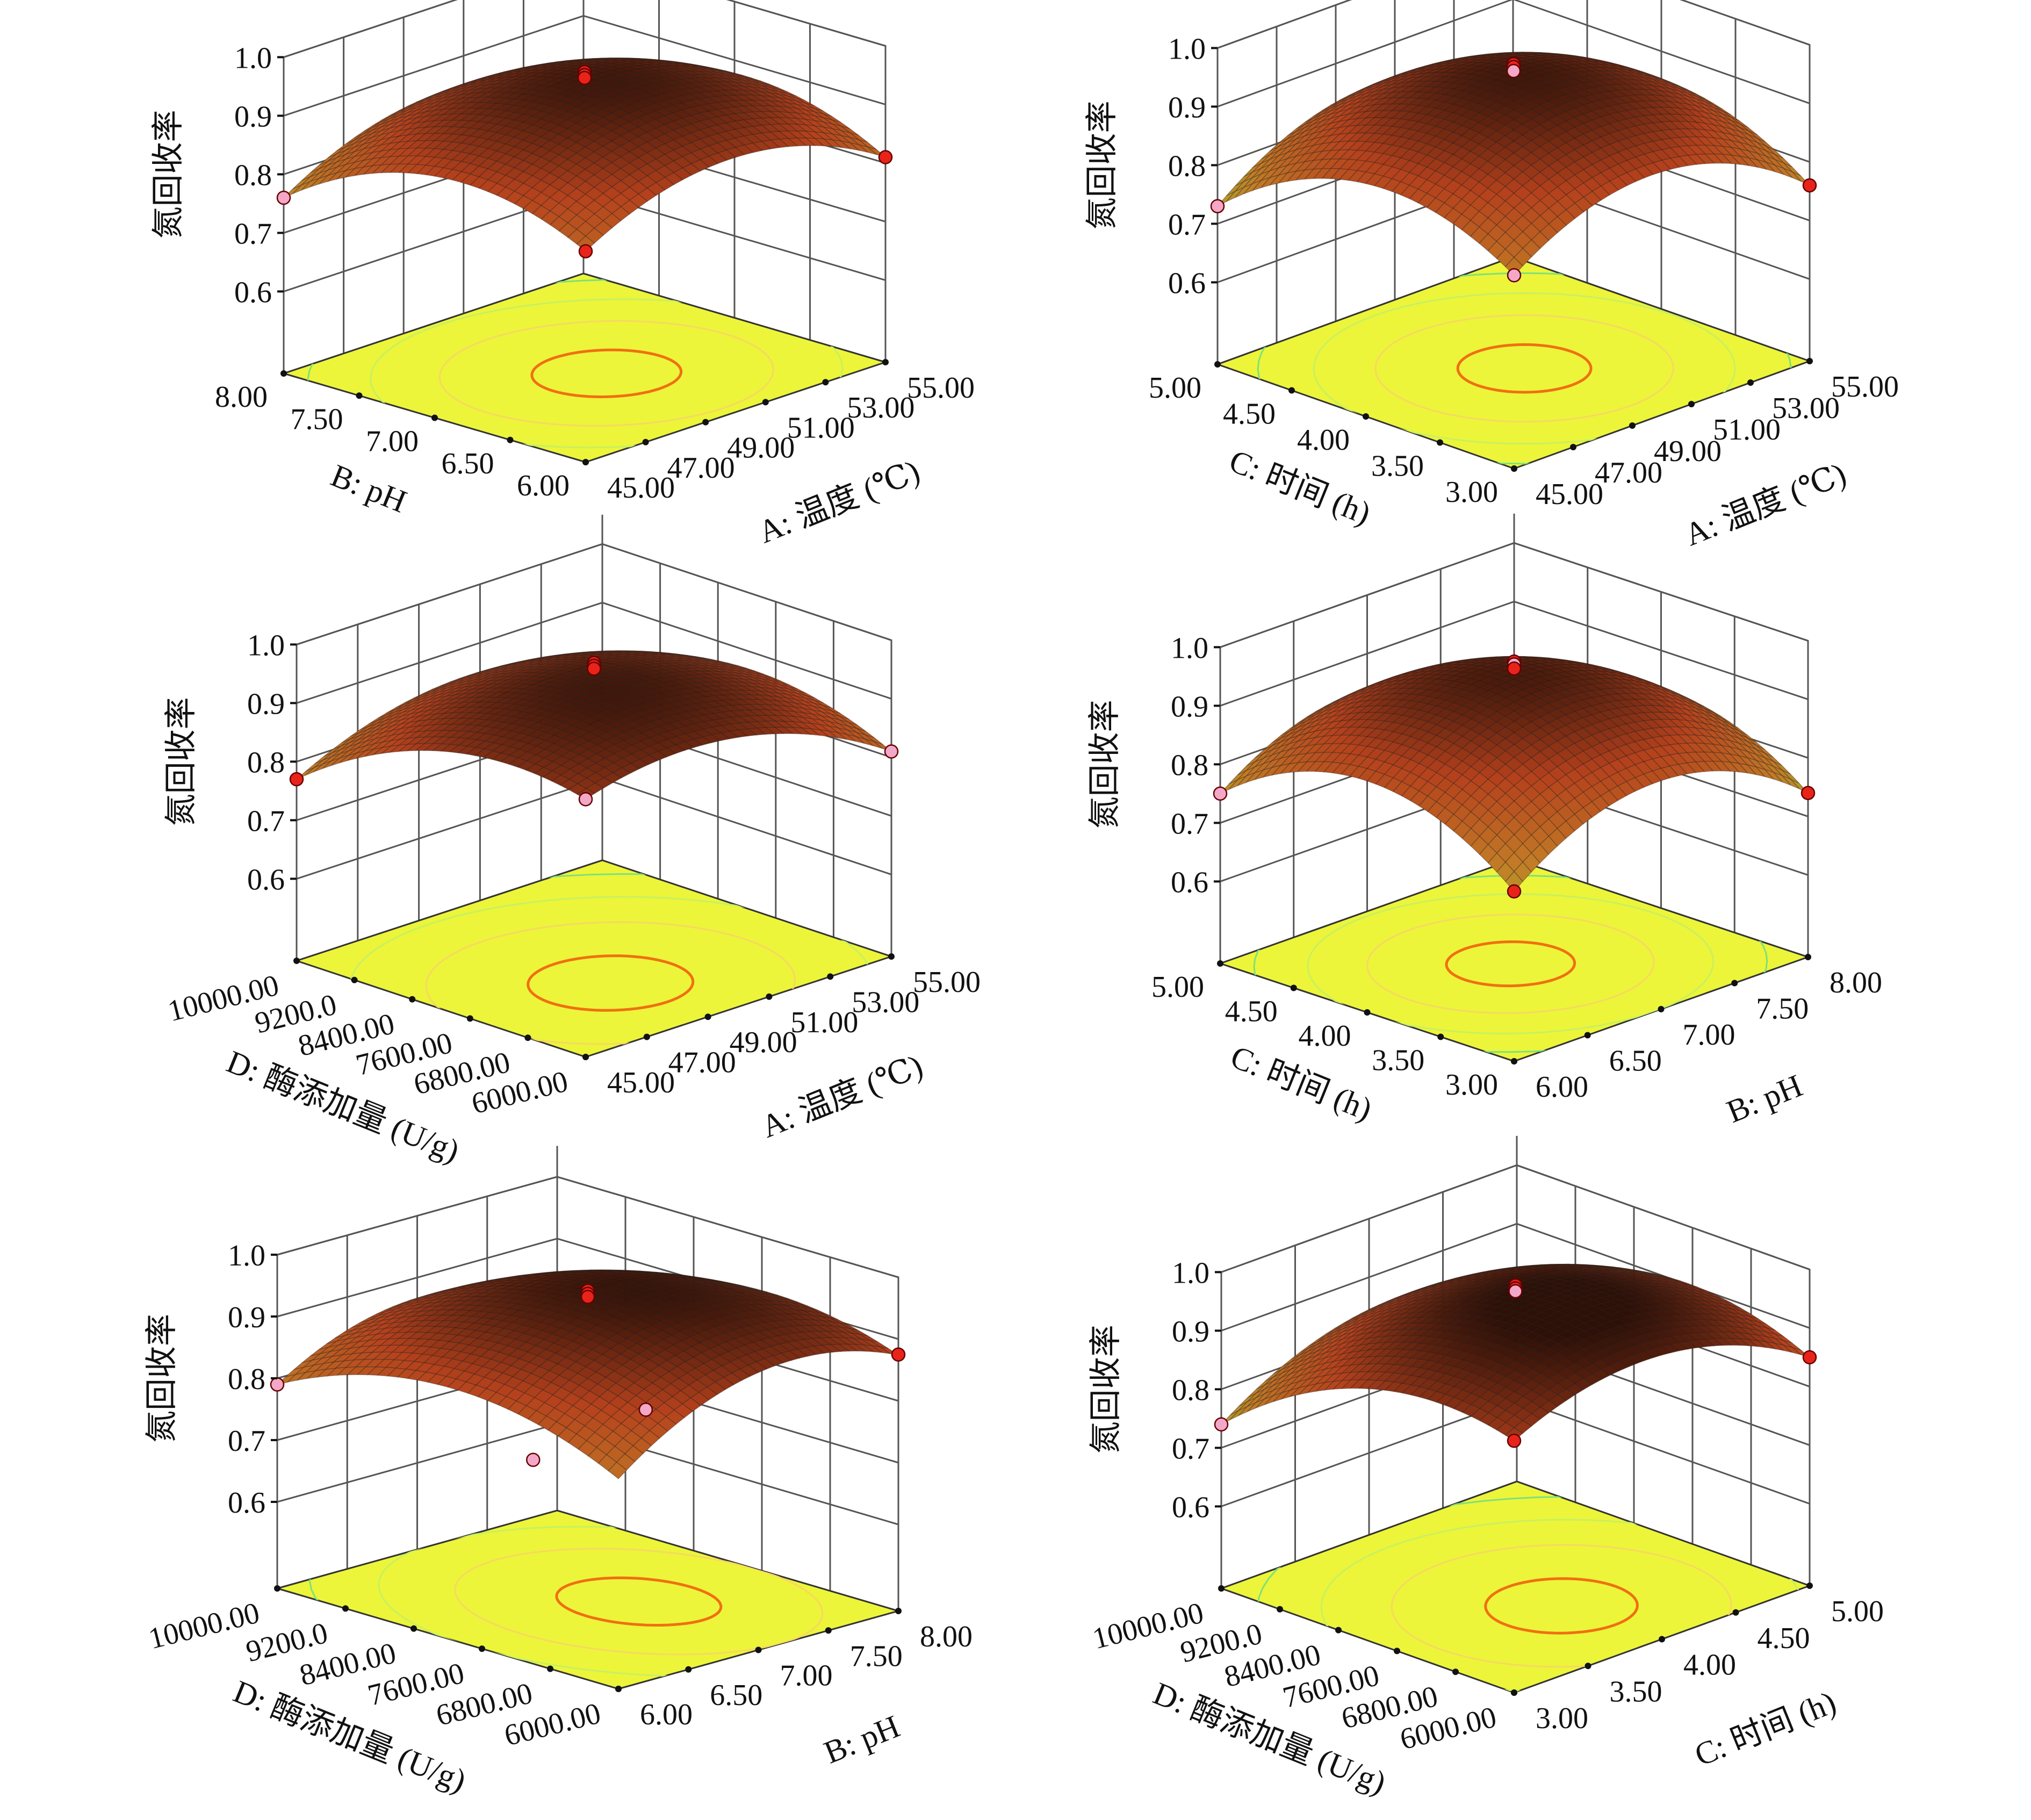 The height and width of the screenshot is (1820, 2031). What do you see at coordinates (1765, 504) in the screenshot?
I see `right-axis-label: A: 温度 (℃)` at bounding box center [1765, 504].